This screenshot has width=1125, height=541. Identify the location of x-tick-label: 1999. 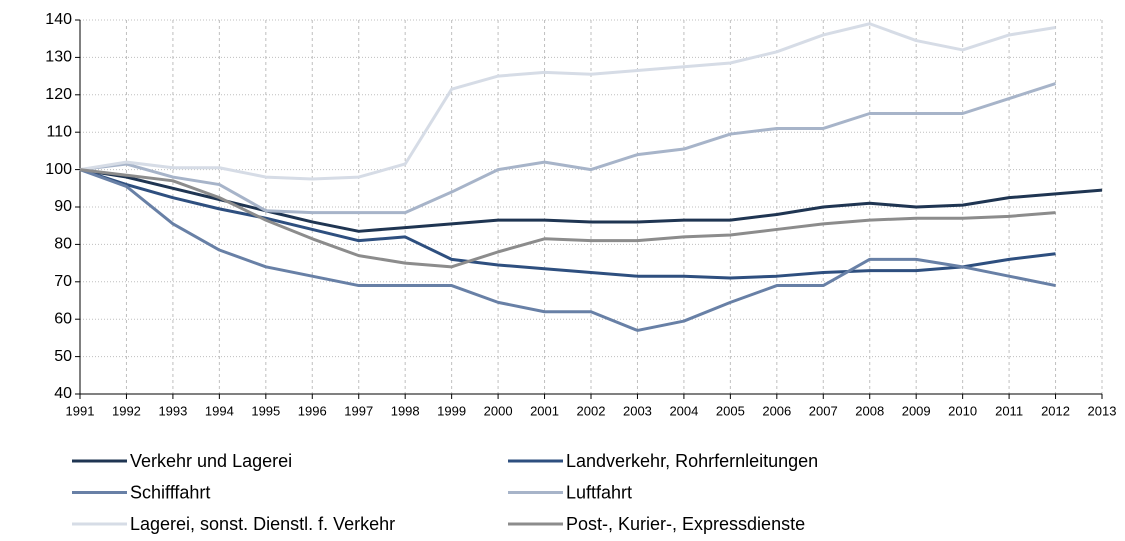
(451, 410).